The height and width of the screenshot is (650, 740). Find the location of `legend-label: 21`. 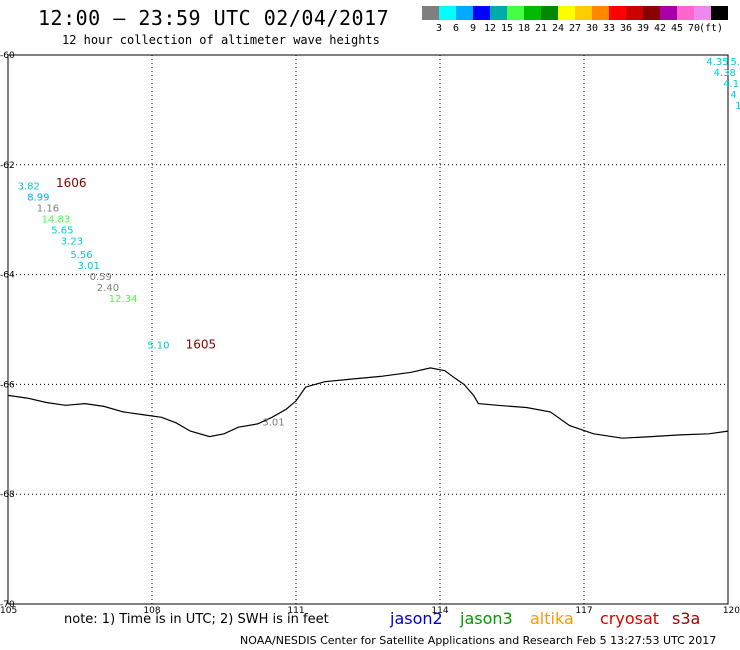

legend-label: 21 is located at coordinates (541, 28).